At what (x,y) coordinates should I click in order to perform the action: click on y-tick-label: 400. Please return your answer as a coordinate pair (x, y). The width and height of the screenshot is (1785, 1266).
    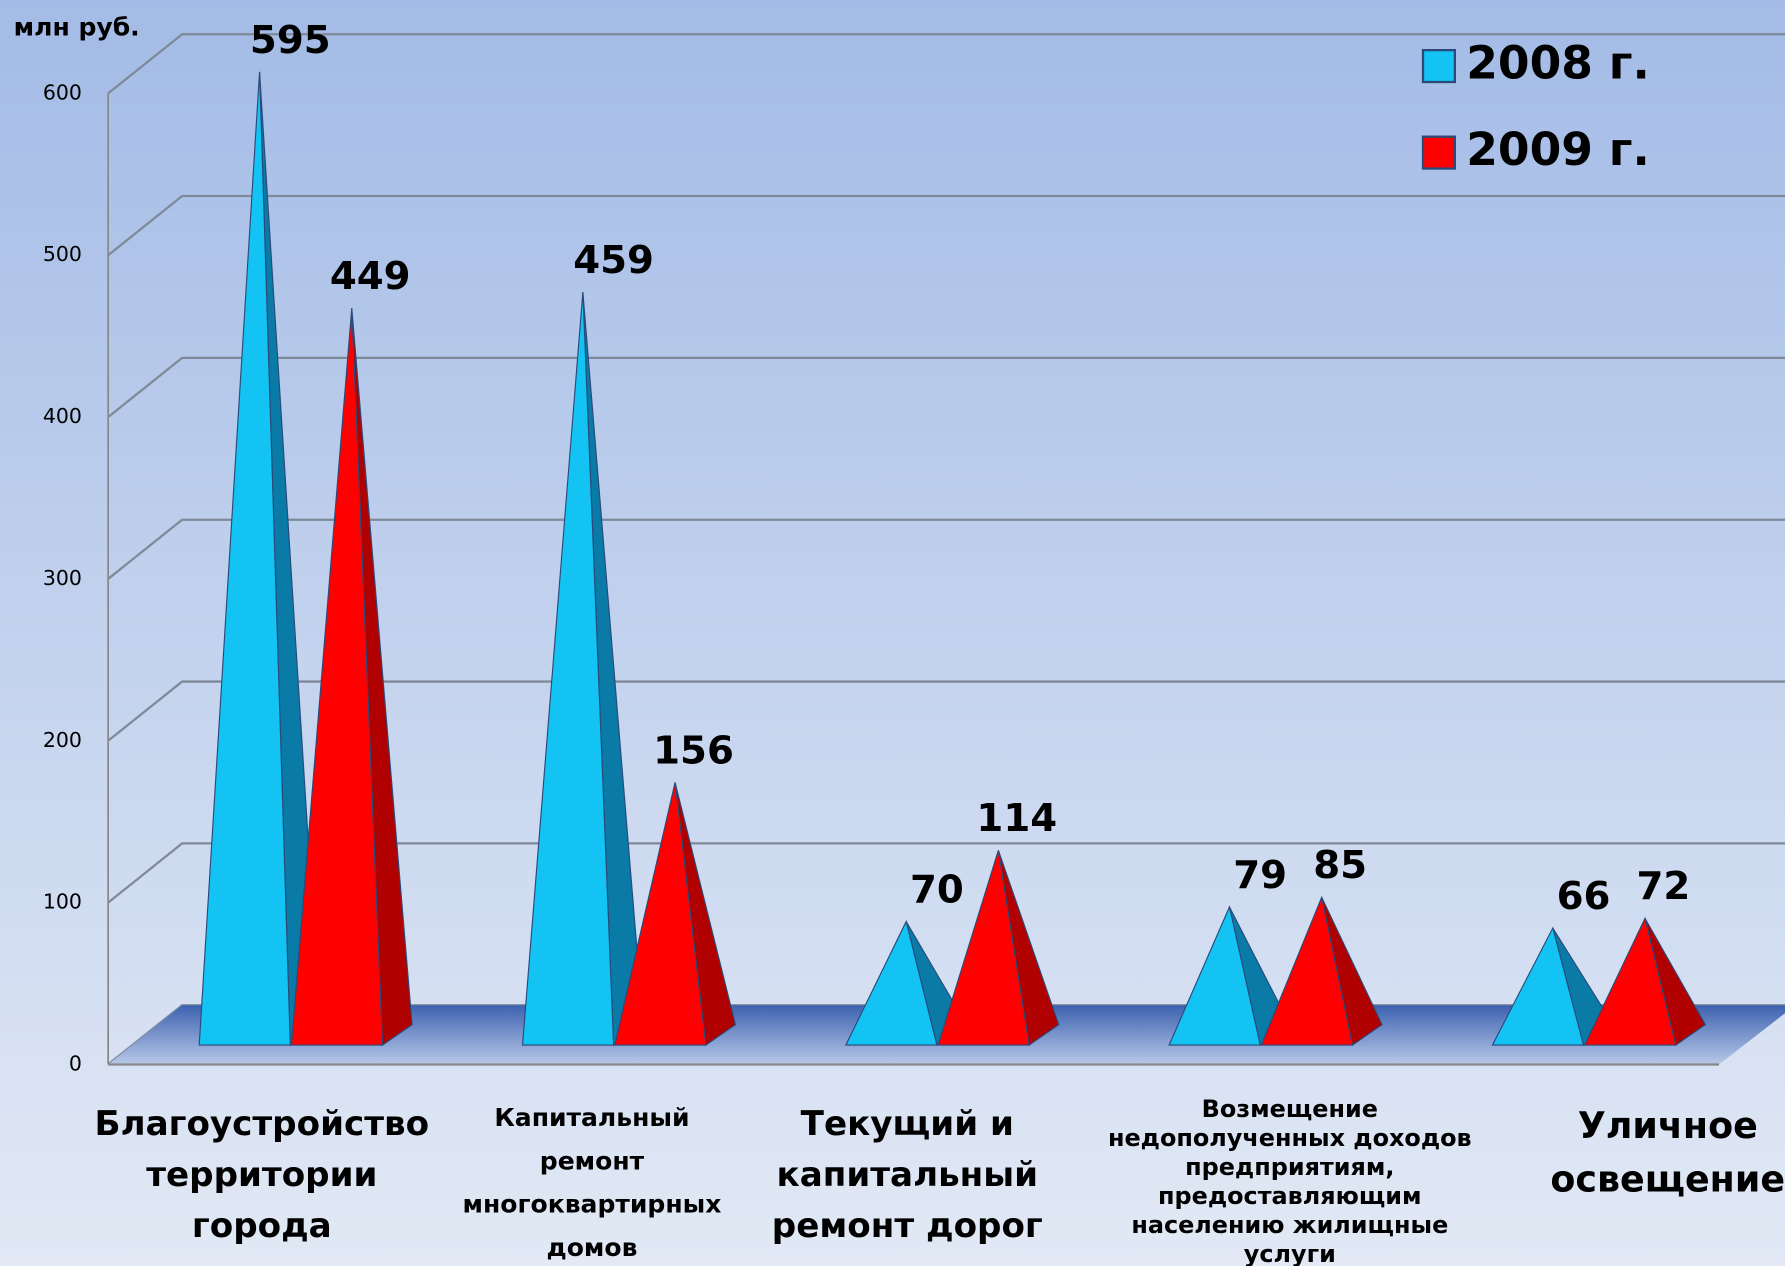
    Looking at the image, I should click on (62, 416).